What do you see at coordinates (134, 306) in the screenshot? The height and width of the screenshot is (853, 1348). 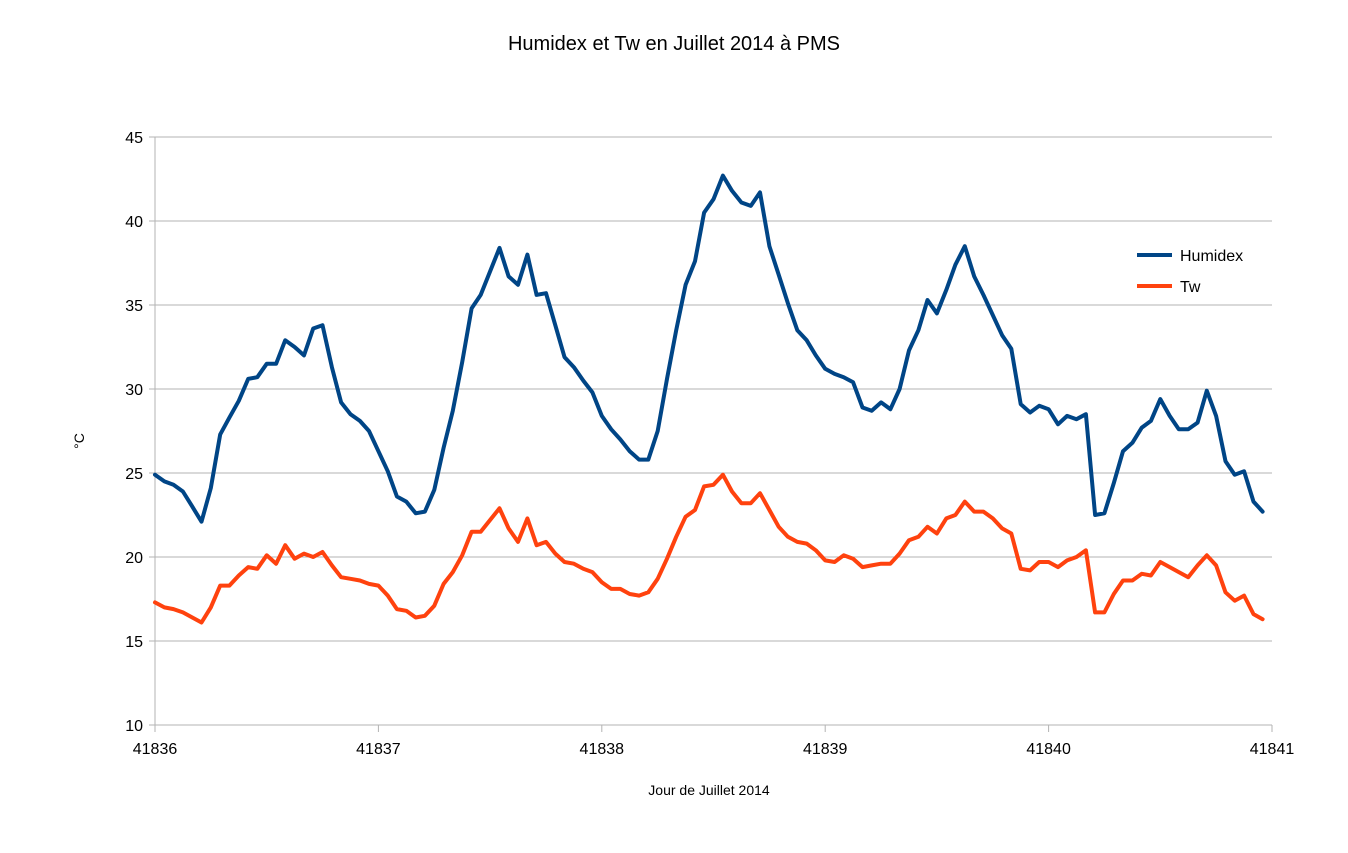 I see `y-tick-label: 35` at bounding box center [134, 306].